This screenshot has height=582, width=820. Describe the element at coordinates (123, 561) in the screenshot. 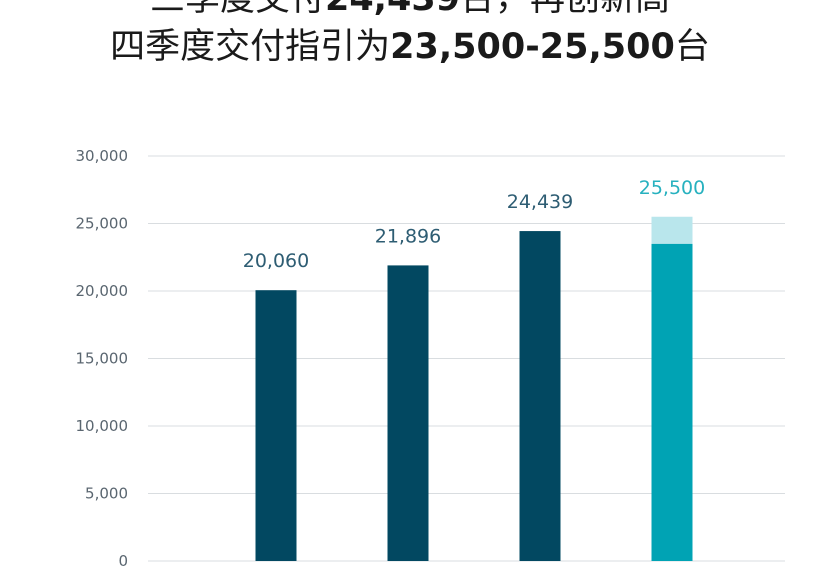

I see `y-tick-label: 0` at that location.